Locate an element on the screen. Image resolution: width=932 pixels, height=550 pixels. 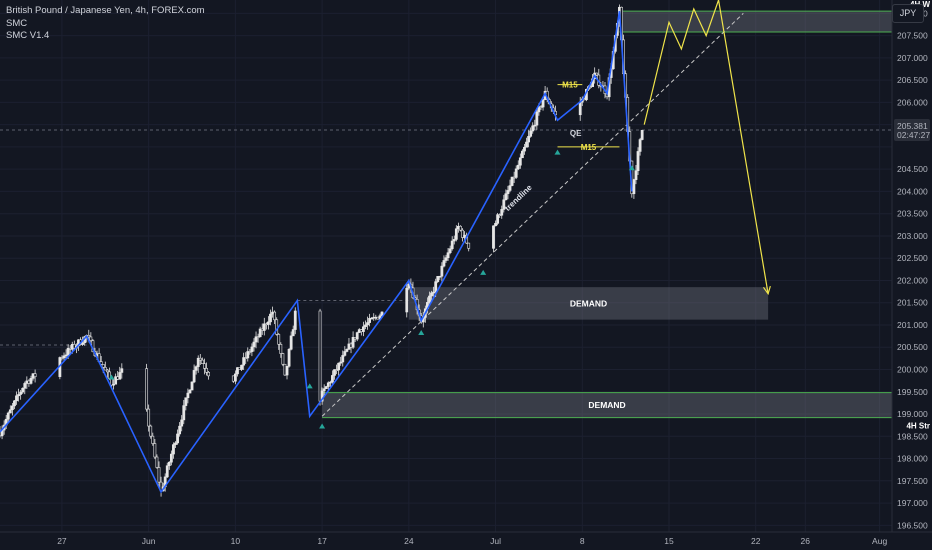
price-tick-label: 204.000 is located at coordinates (912, 191).